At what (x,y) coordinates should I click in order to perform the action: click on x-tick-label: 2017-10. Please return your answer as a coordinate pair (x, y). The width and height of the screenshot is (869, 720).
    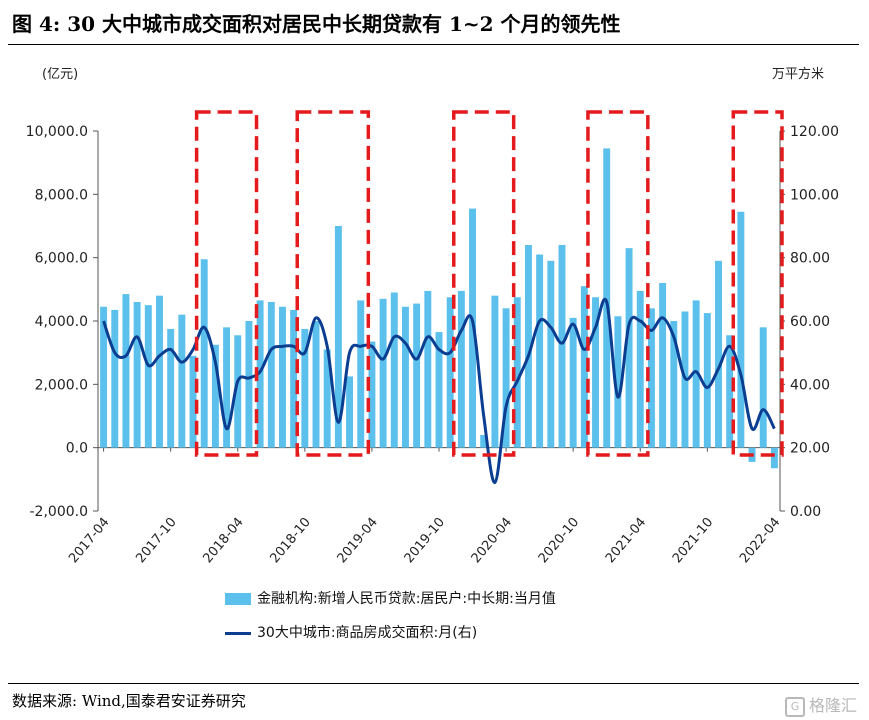
    Looking at the image, I should click on (156, 540).